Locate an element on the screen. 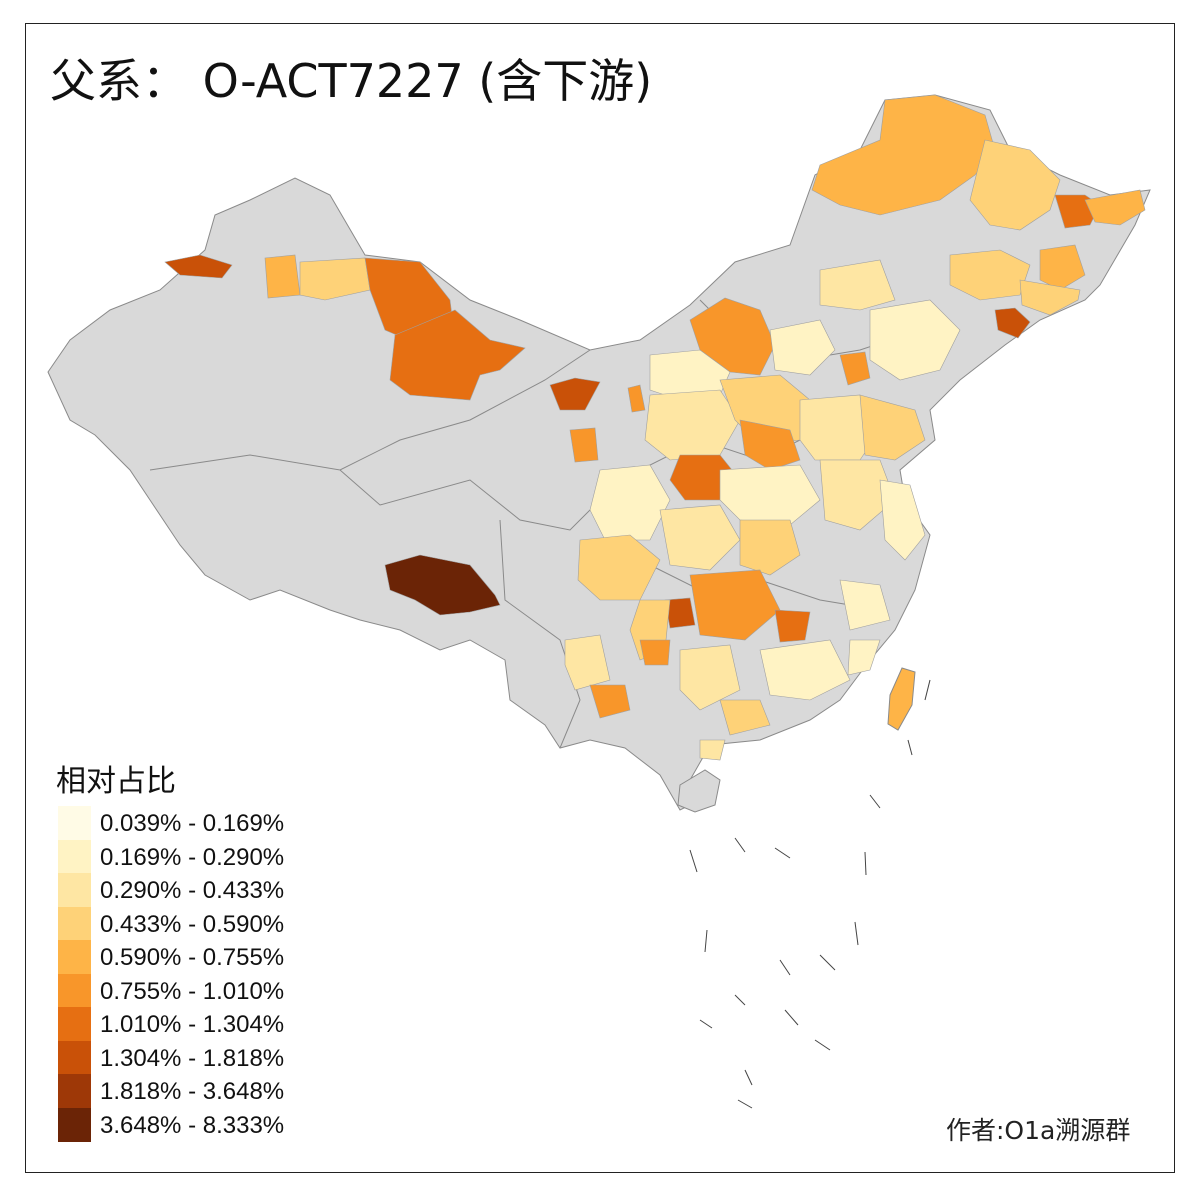 Image resolution: width=1200 pixels, height=1200 pixels. legend-label: 1.304% - 1.818% is located at coordinates (192, 1058).